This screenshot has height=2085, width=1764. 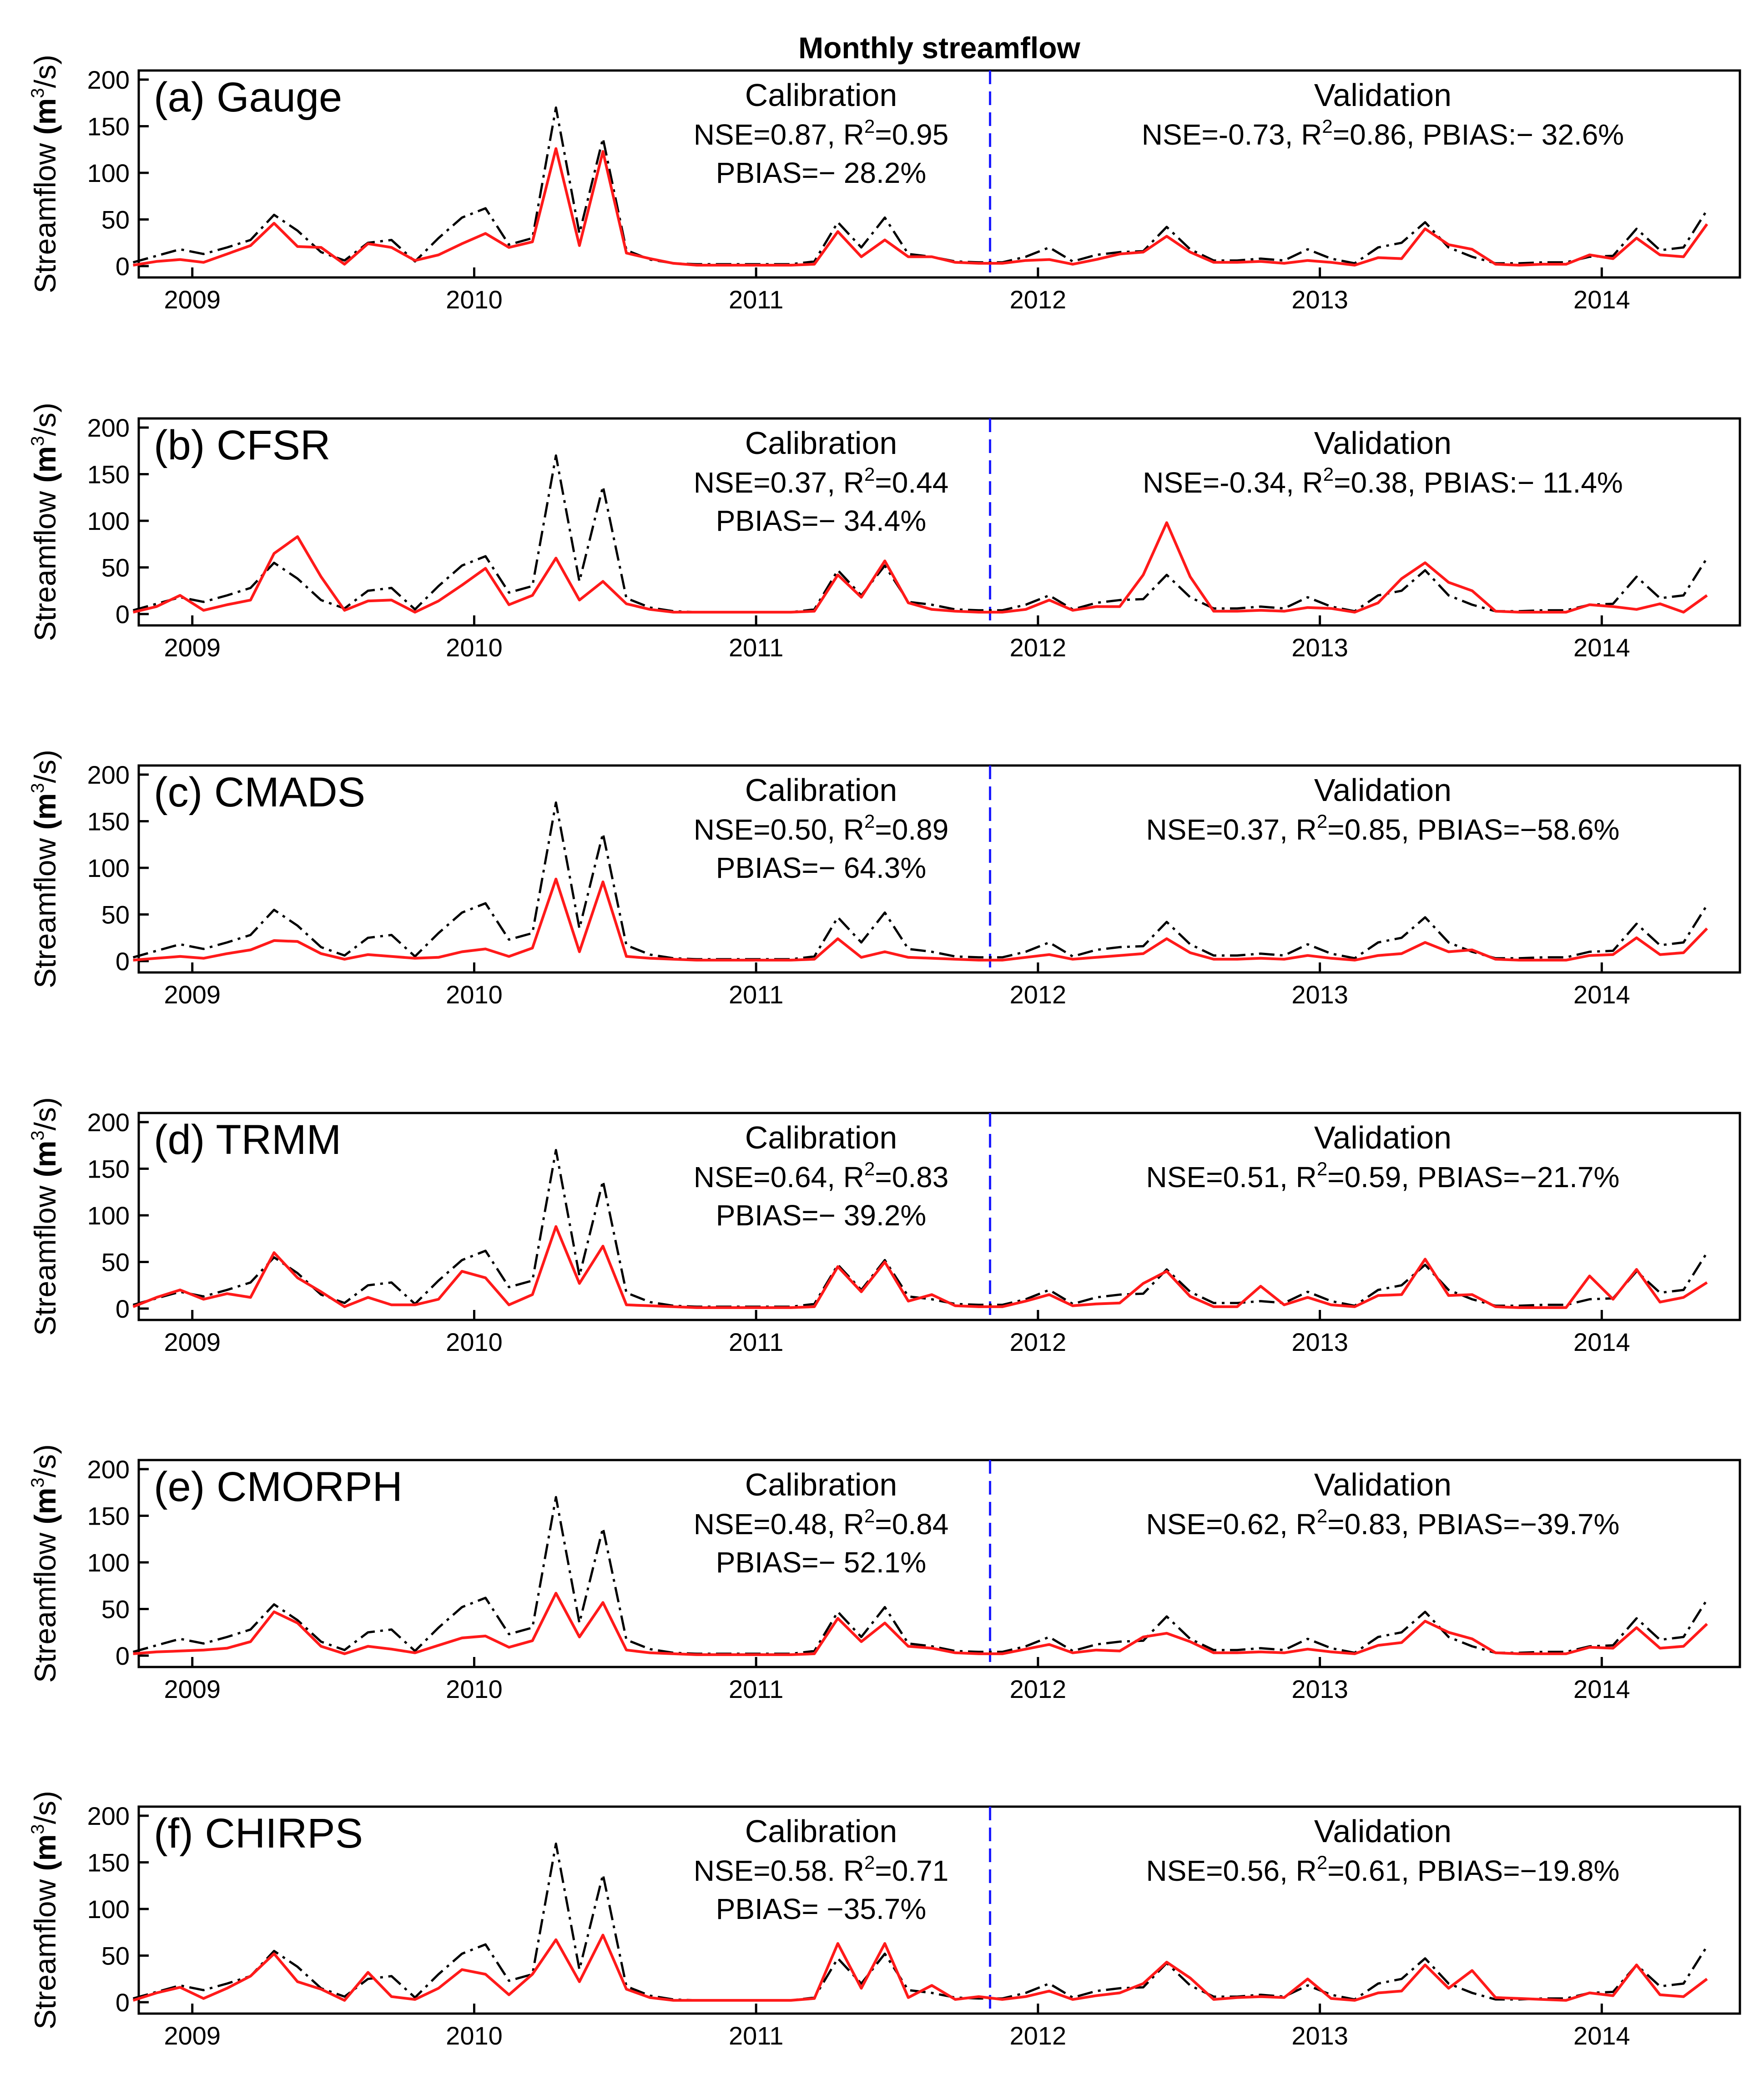 I want to click on cal-r2-value: =0.83, so click(x=912, y=1177).